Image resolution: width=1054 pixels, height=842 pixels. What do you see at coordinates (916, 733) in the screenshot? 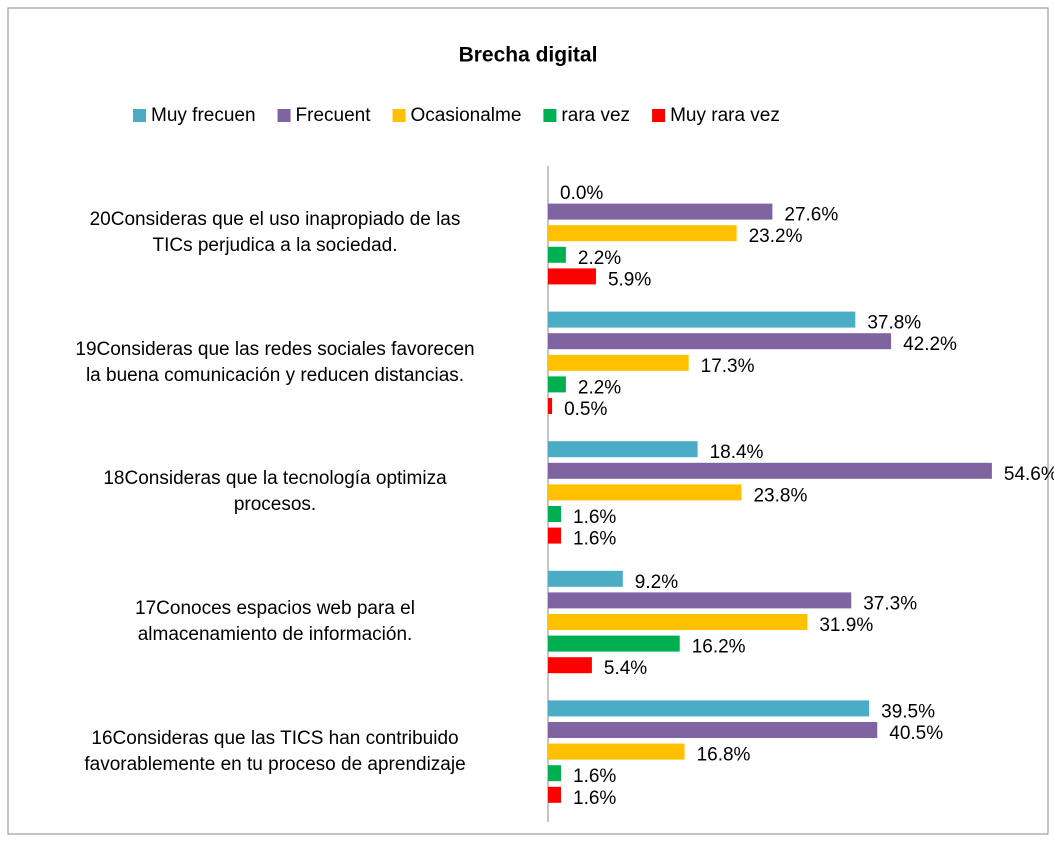
I see `data-label: 40.5%` at bounding box center [916, 733].